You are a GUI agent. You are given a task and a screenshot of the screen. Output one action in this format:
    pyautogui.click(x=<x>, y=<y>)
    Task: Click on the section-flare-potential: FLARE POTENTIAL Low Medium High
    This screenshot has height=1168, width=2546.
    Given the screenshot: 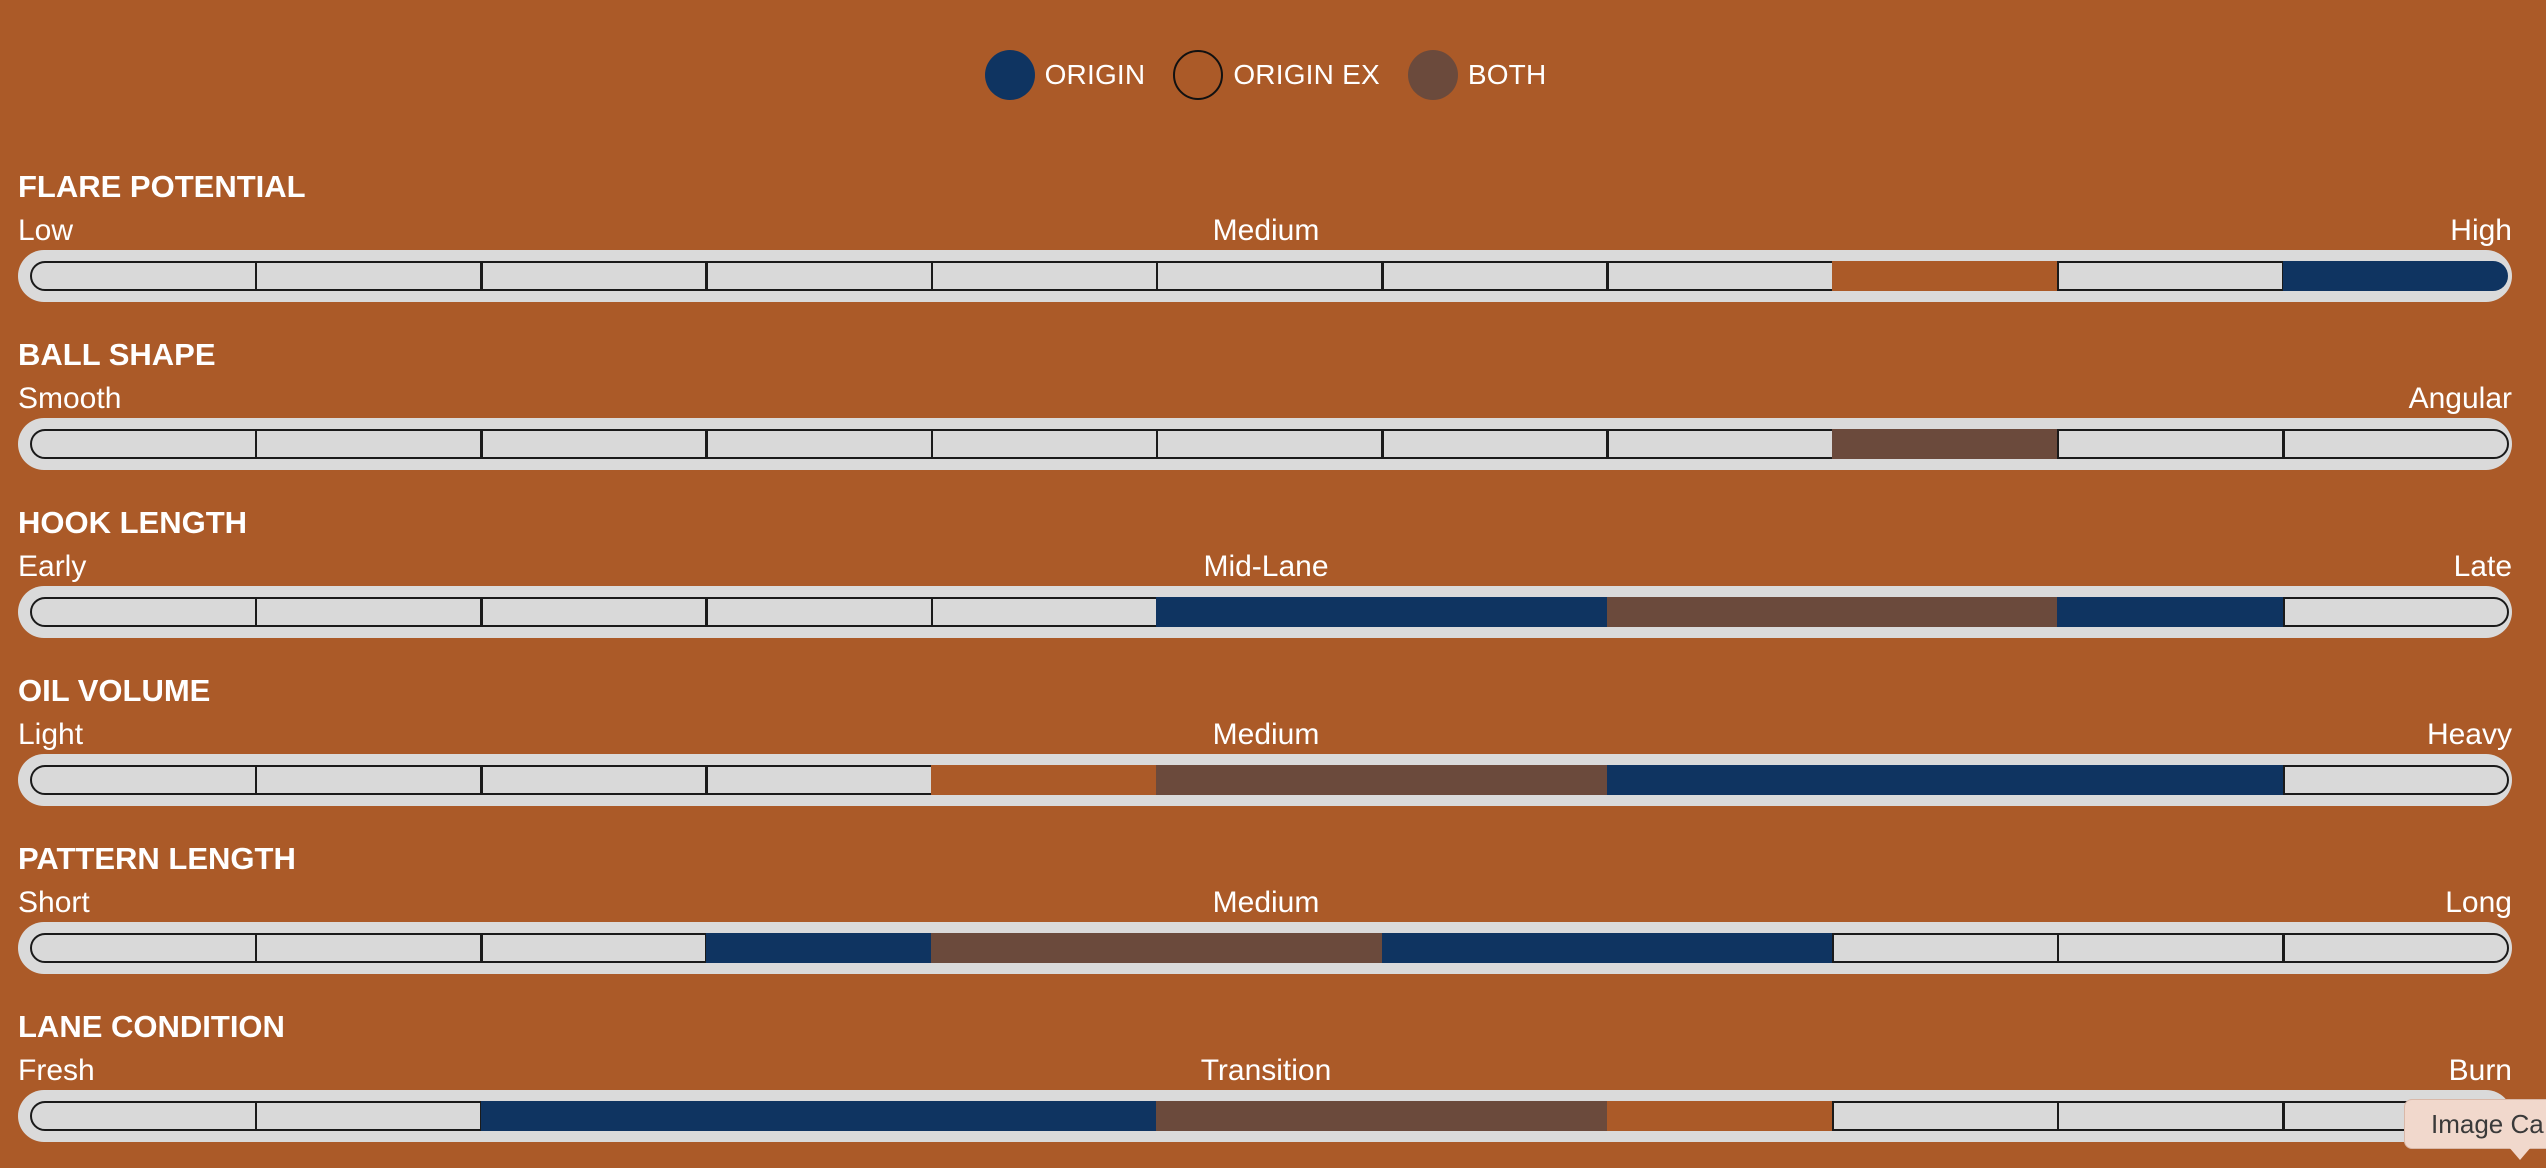 What is the action you would take?
    pyautogui.click(x=1273, y=238)
    